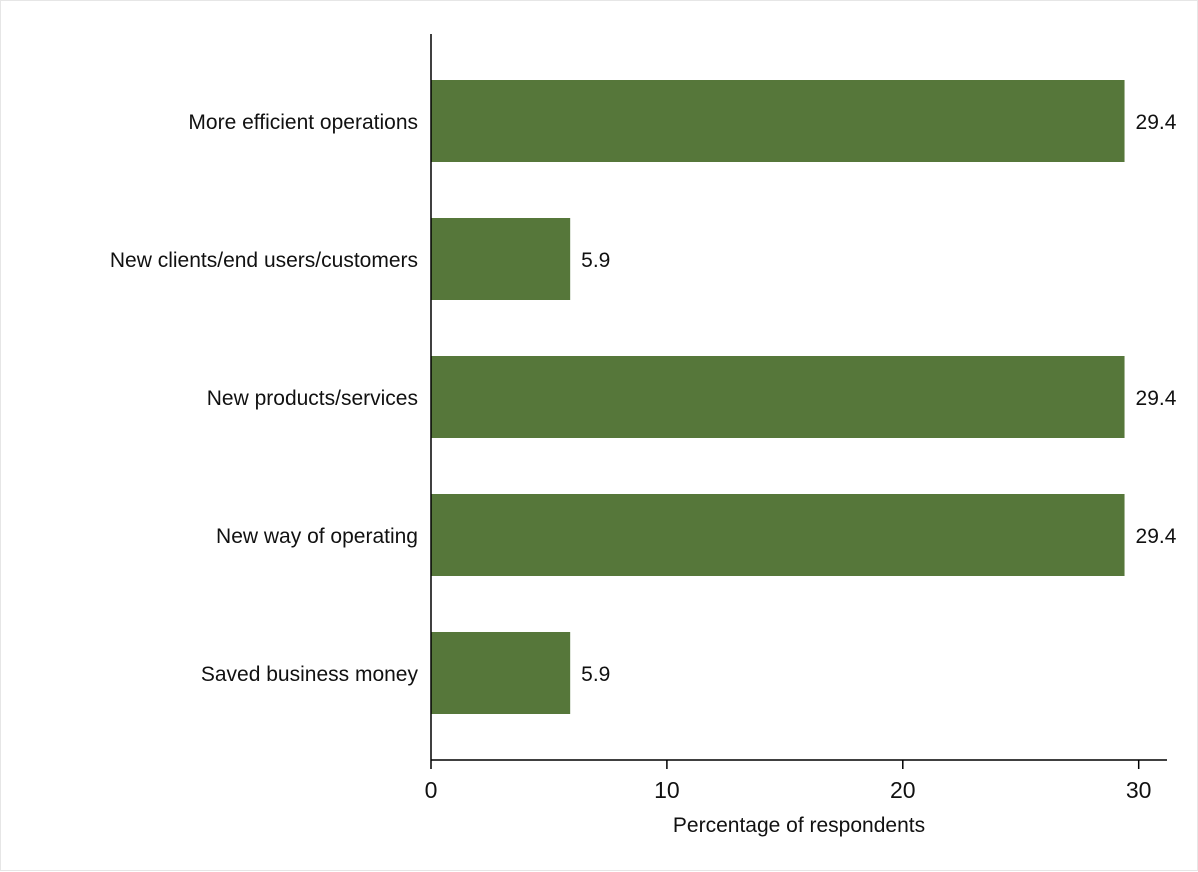 The height and width of the screenshot is (872, 1198). What do you see at coordinates (431, 790) in the screenshot?
I see `x-tick-label-0: 0` at bounding box center [431, 790].